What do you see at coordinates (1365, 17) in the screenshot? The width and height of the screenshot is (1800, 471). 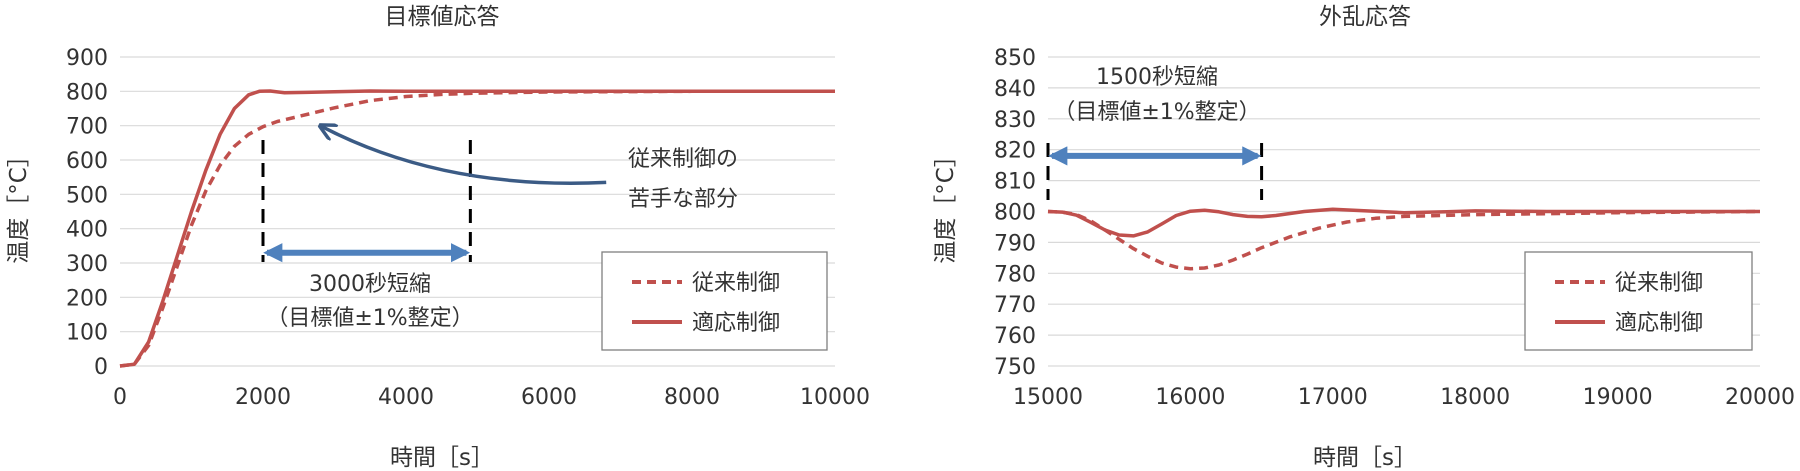 I see `chart-title: 外乱応答` at bounding box center [1365, 17].